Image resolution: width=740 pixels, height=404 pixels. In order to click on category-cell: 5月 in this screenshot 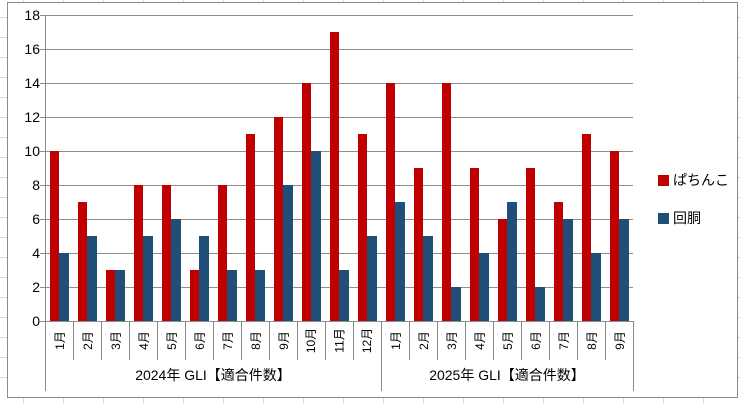, I will do `click(507, 340)`.